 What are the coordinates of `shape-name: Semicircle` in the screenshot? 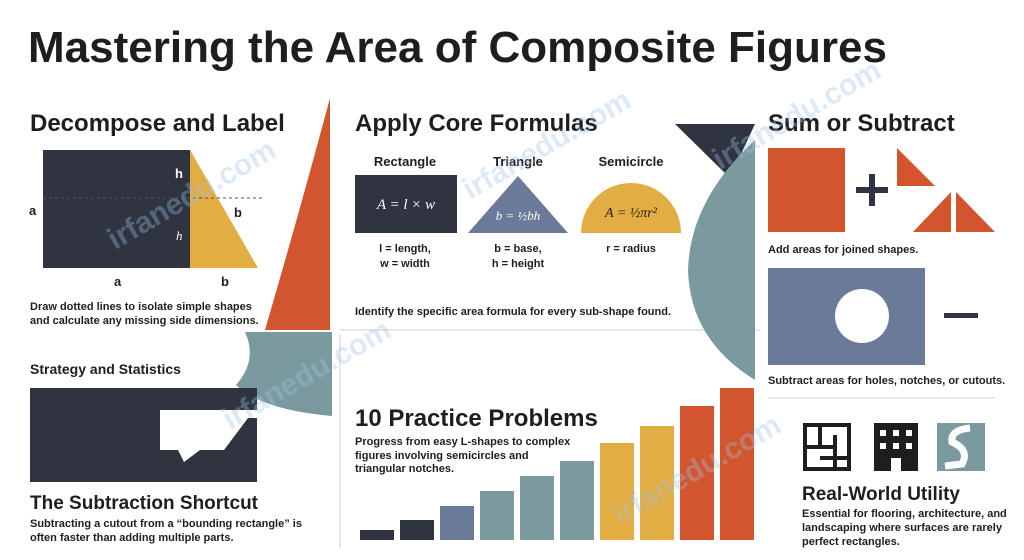 It's located at (630, 161).